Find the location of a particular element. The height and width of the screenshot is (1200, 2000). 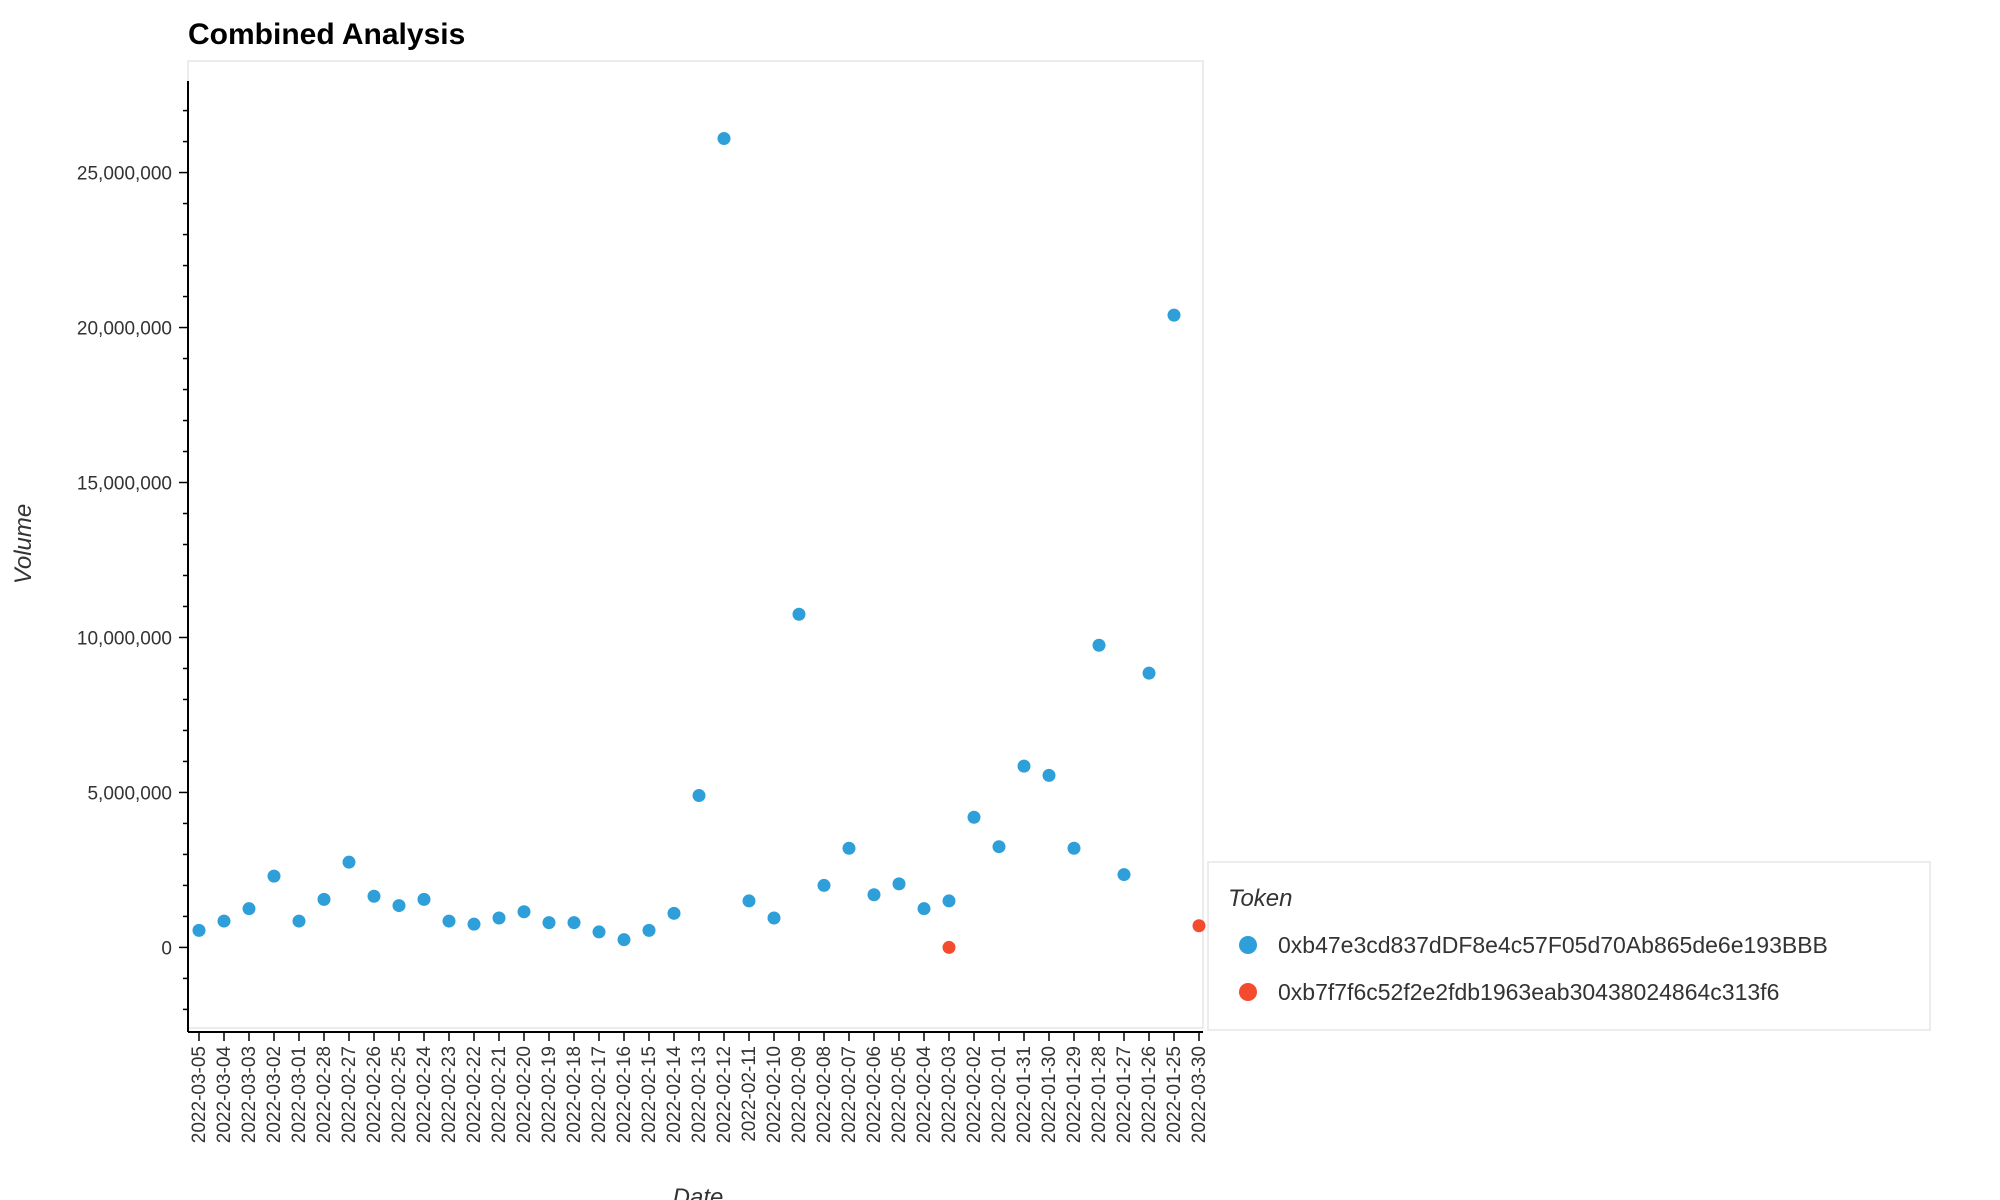

y-tick-label: 10,000,000 is located at coordinates (124, 638).